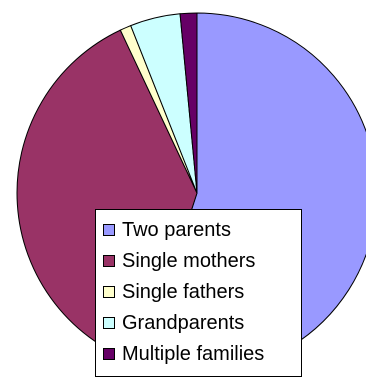  What do you see at coordinates (109, 291) in the screenshot?
I see `legend-swatch-single-fathers` at bounding box center [109, 291].